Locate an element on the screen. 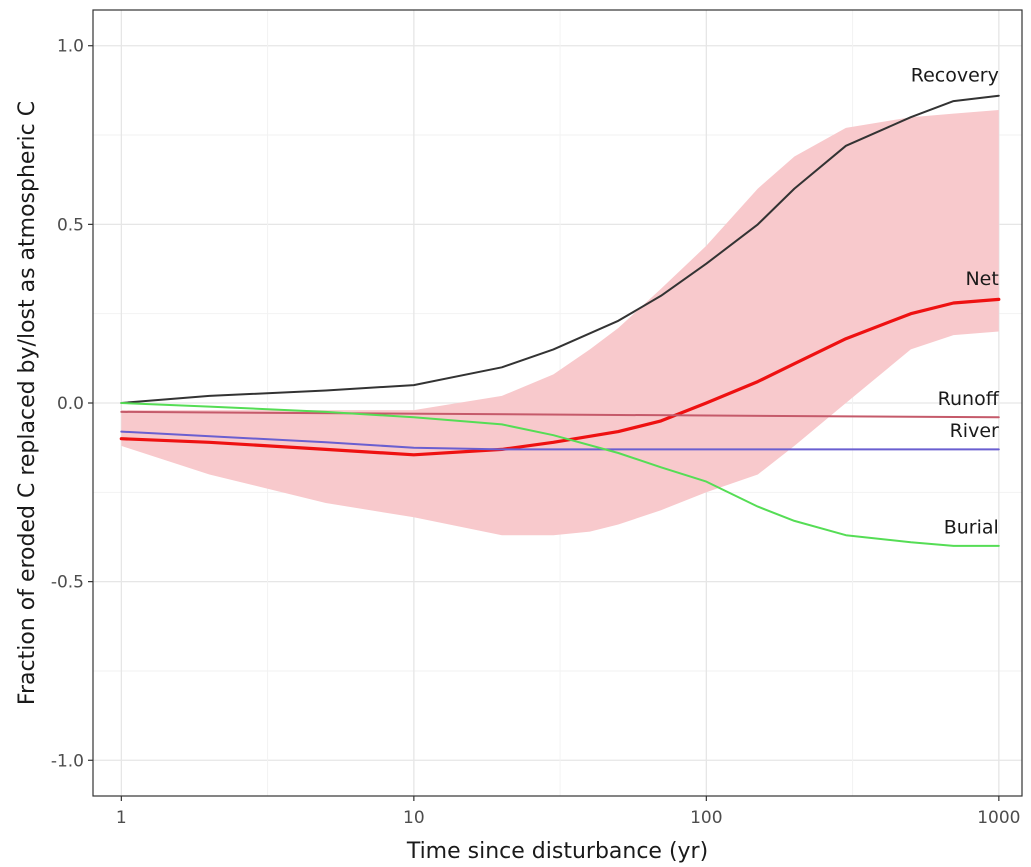 Image resolution: width=1031 pixels, height=867 pixels. series-label-net: Net is located at coordinates (981, 279).